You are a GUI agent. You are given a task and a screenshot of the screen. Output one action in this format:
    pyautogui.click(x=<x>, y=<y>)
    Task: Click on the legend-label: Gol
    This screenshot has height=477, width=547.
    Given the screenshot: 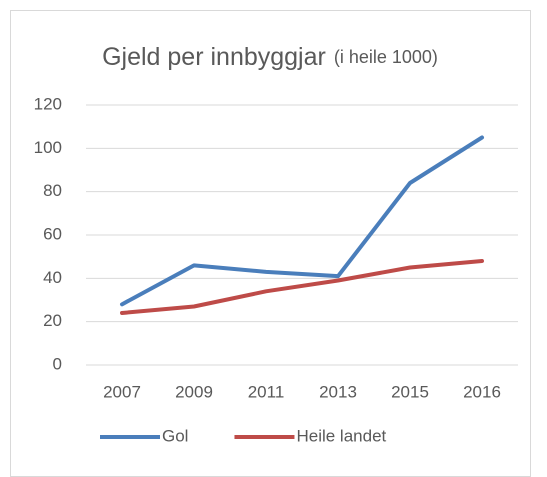 What is the action you would take?
    pyautogui.click(x=175, y=435)
    